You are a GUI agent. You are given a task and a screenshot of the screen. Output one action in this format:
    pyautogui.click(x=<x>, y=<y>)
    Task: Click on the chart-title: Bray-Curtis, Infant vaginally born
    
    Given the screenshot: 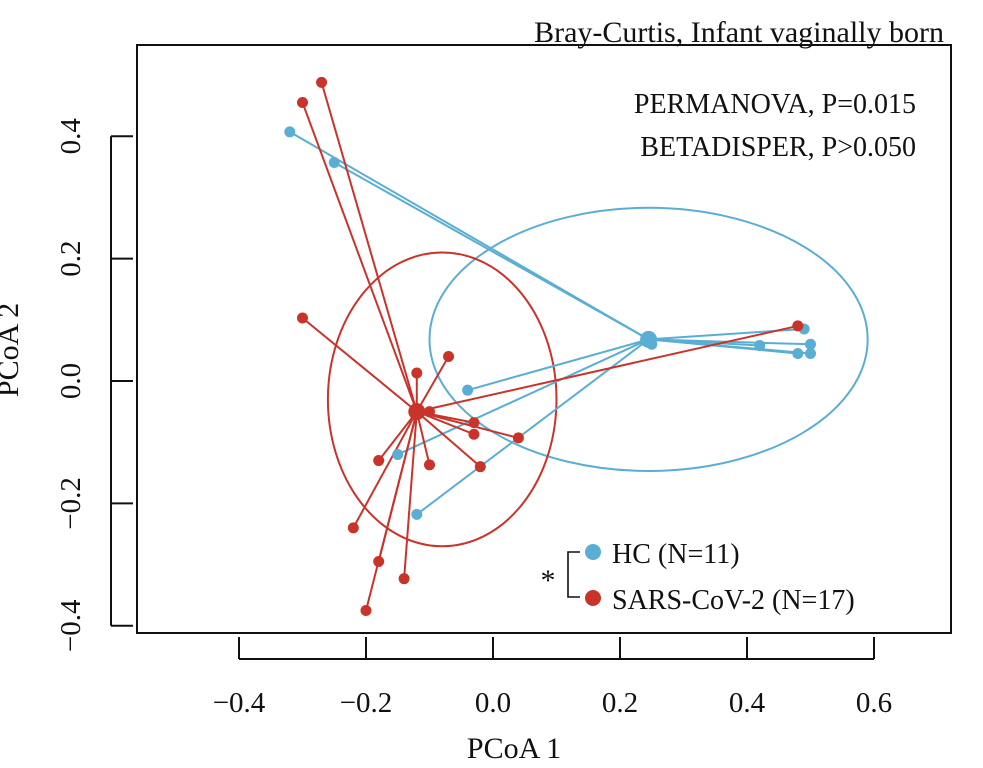 What is the action you would take?
    pyautogui.click(x=739, y=32)
    